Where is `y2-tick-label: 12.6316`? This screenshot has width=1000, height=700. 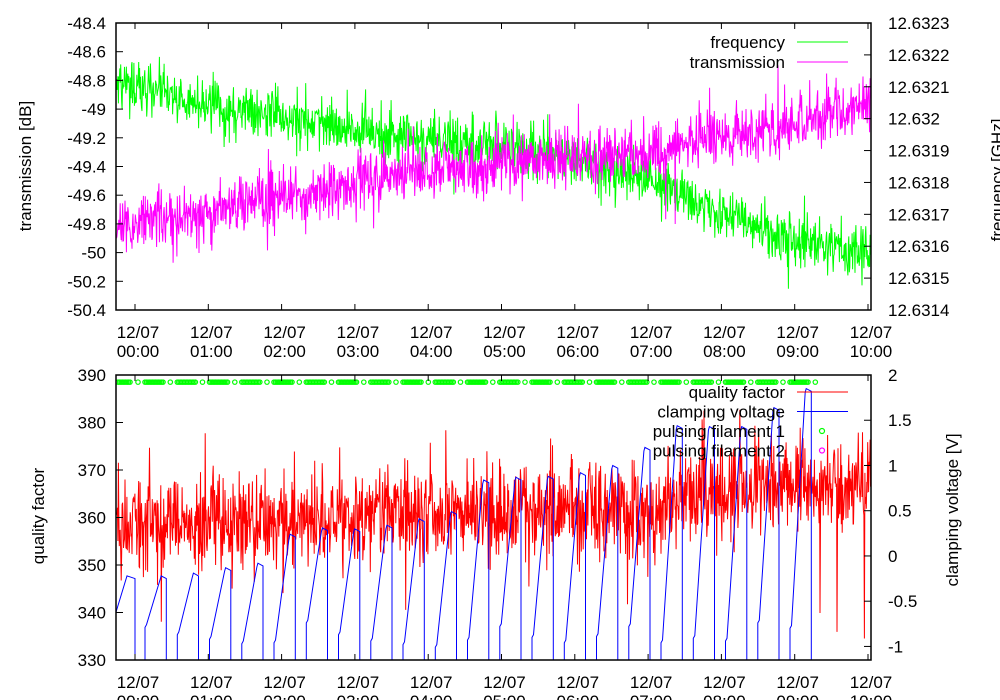 y2-tick-label: 12.6316 is located at coordinates (918, 246).